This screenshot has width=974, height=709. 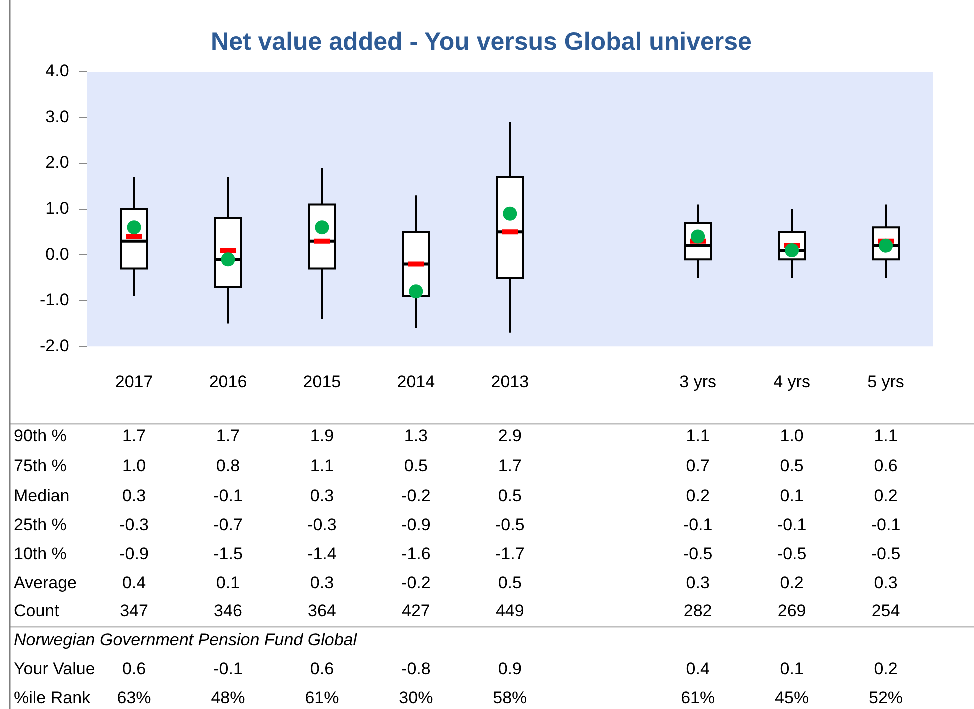 I want to click on text: 10th %, so click(x=40, y=554).